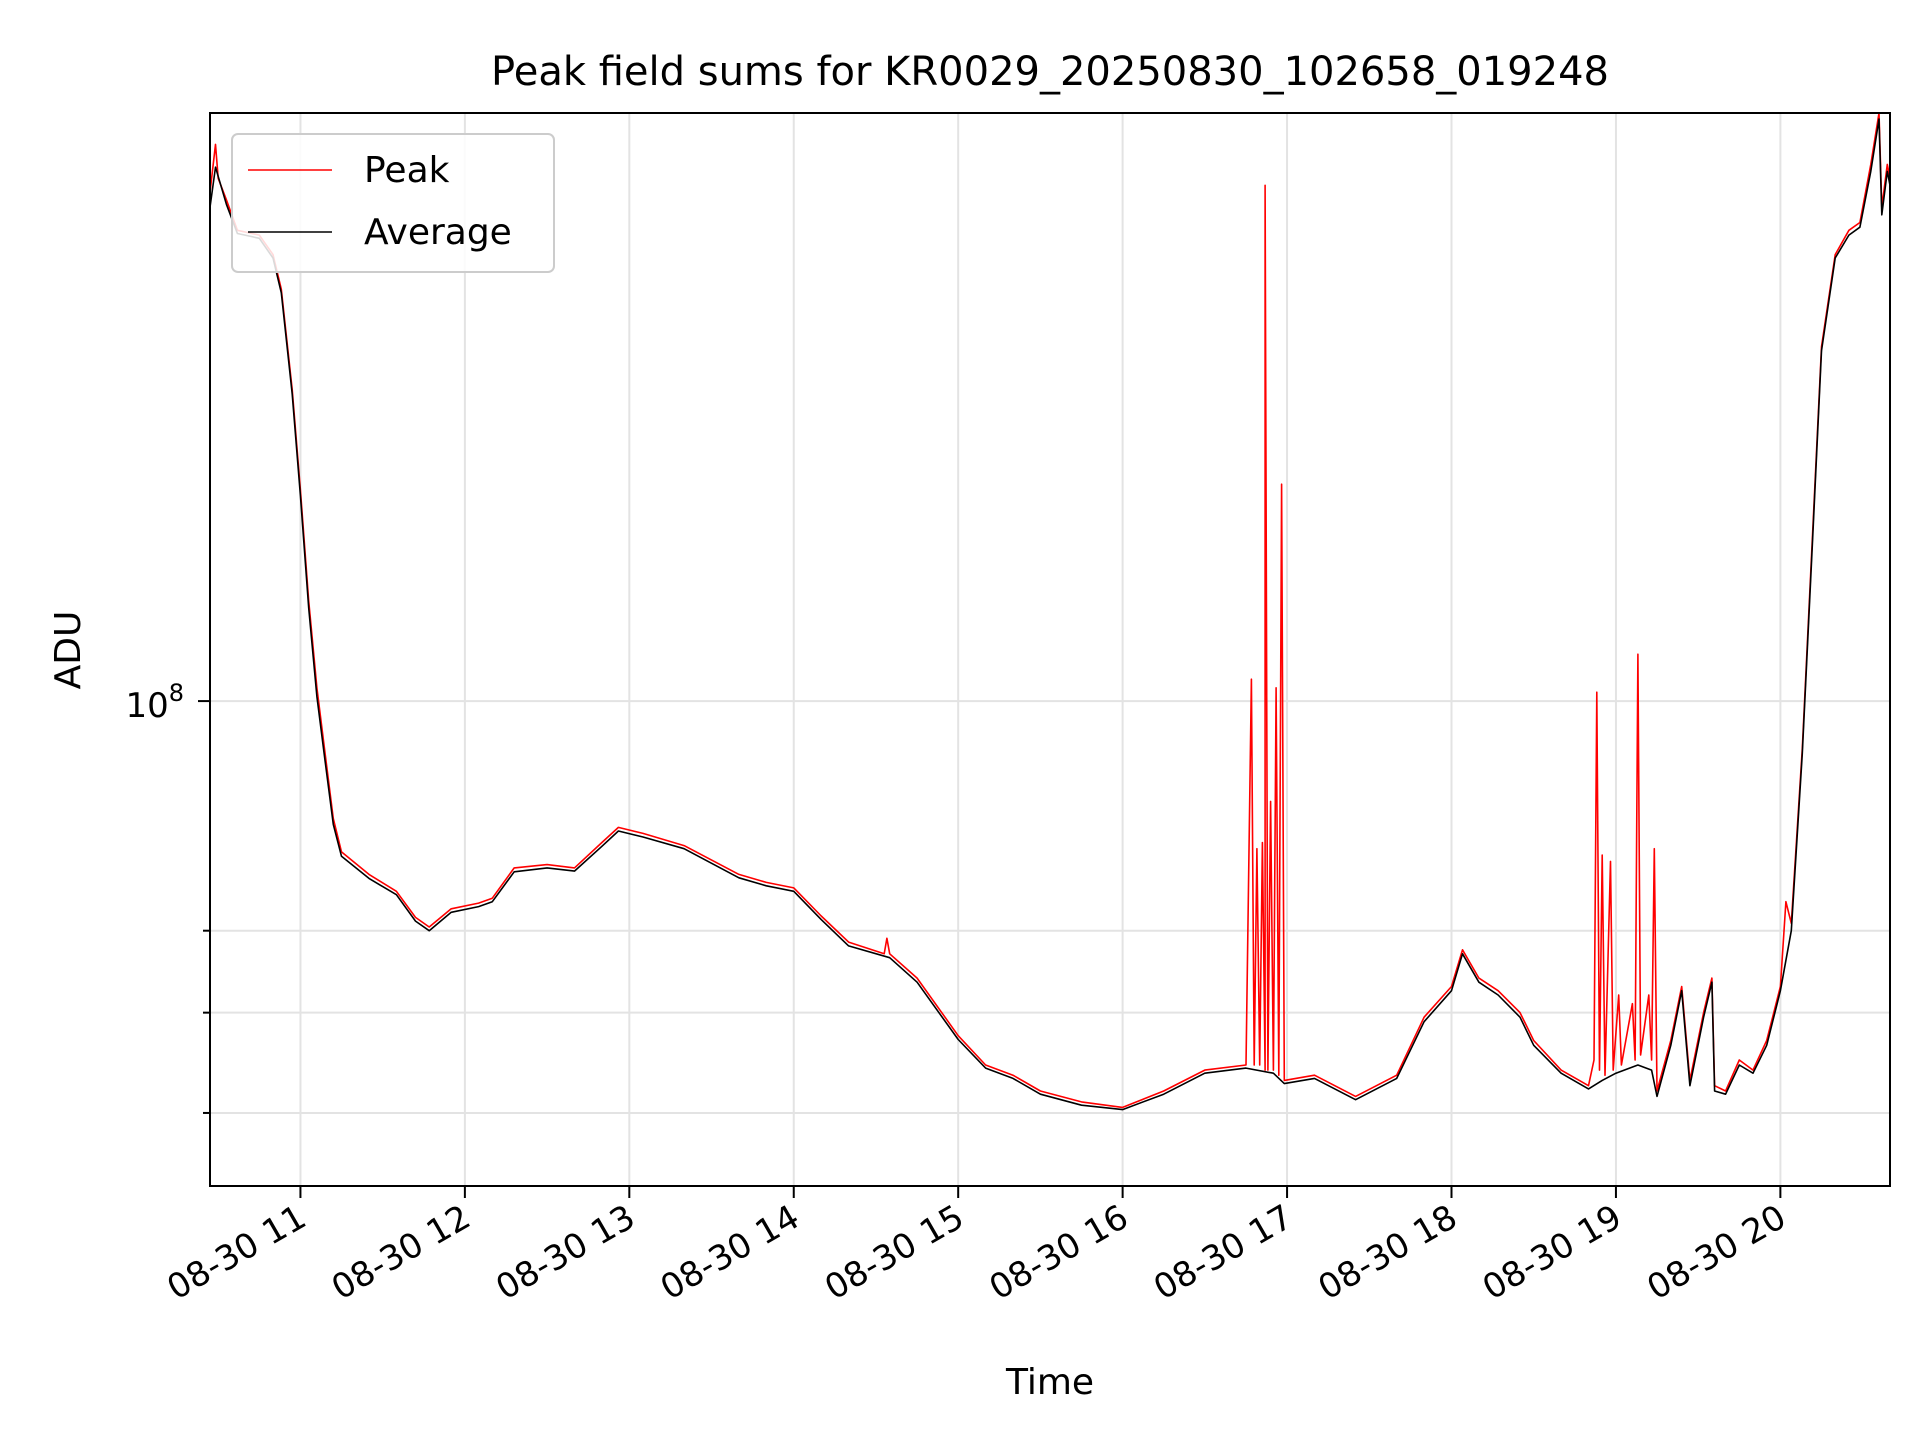 The image size is (1920, 1440). I want to click on x-axis-label: Time, so click(1049, 1382).